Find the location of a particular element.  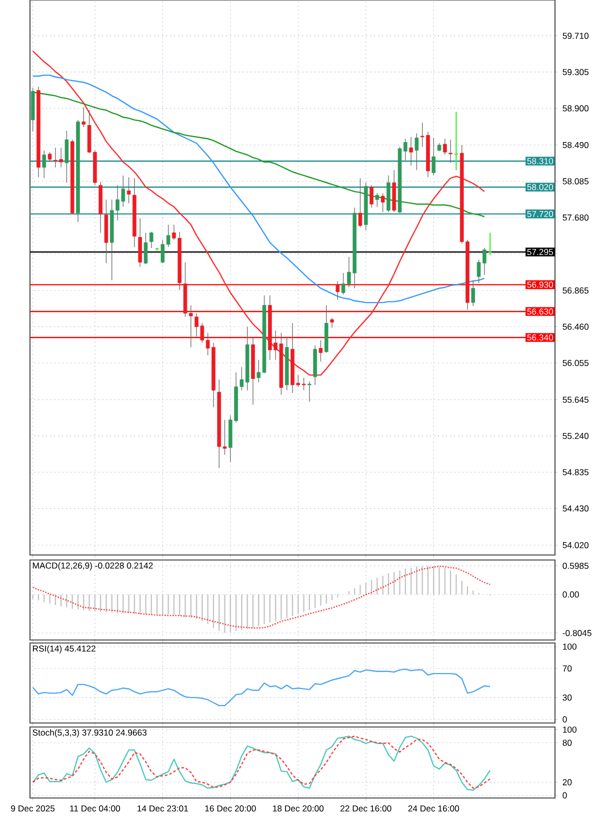

y-tick-label: 70 is located at coordinates (567, 668).